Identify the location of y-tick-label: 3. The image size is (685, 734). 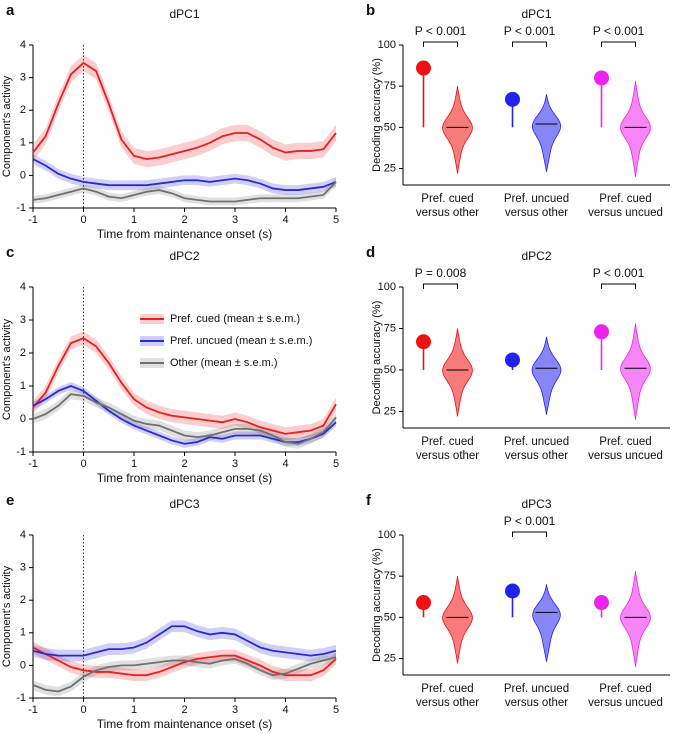
(23, 320).